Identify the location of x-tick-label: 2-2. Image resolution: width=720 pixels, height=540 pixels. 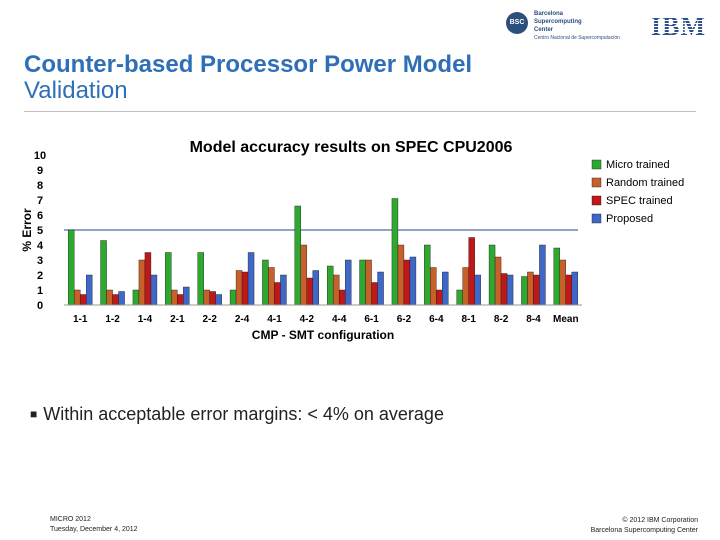
(209, 319).